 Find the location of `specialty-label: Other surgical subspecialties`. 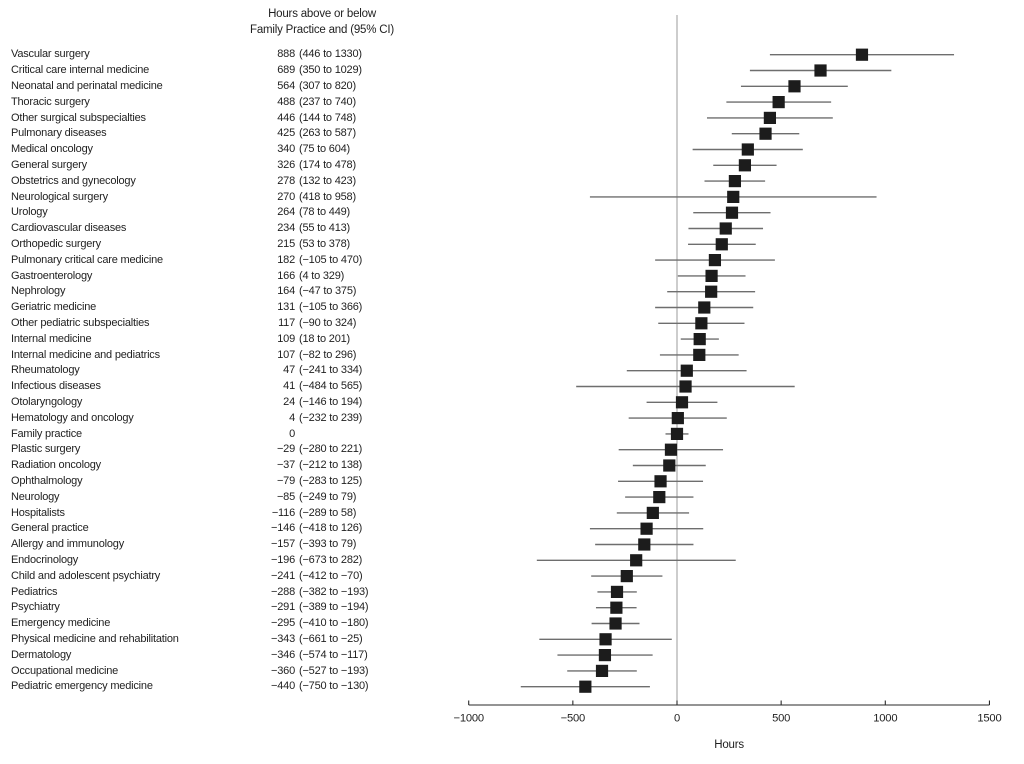

specialty-label: Other surgical subspecialties is located at coordinates (78, 117).